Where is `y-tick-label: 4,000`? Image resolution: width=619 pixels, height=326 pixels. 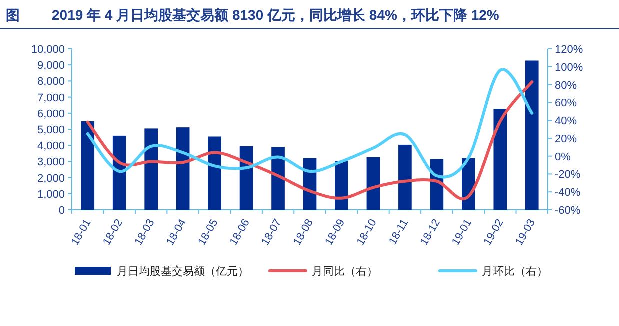
y-tick-label: 4,000 is located at coordinates (51, 146).